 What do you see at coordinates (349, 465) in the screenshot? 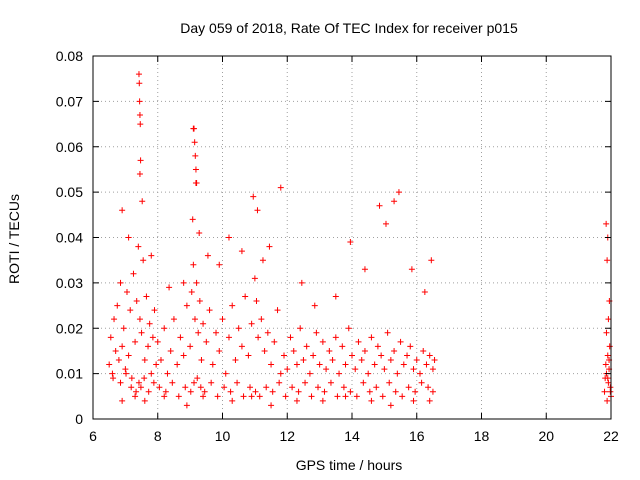
I see `x-axis-label: GPS time / hours` at bounding box center [349, 465].